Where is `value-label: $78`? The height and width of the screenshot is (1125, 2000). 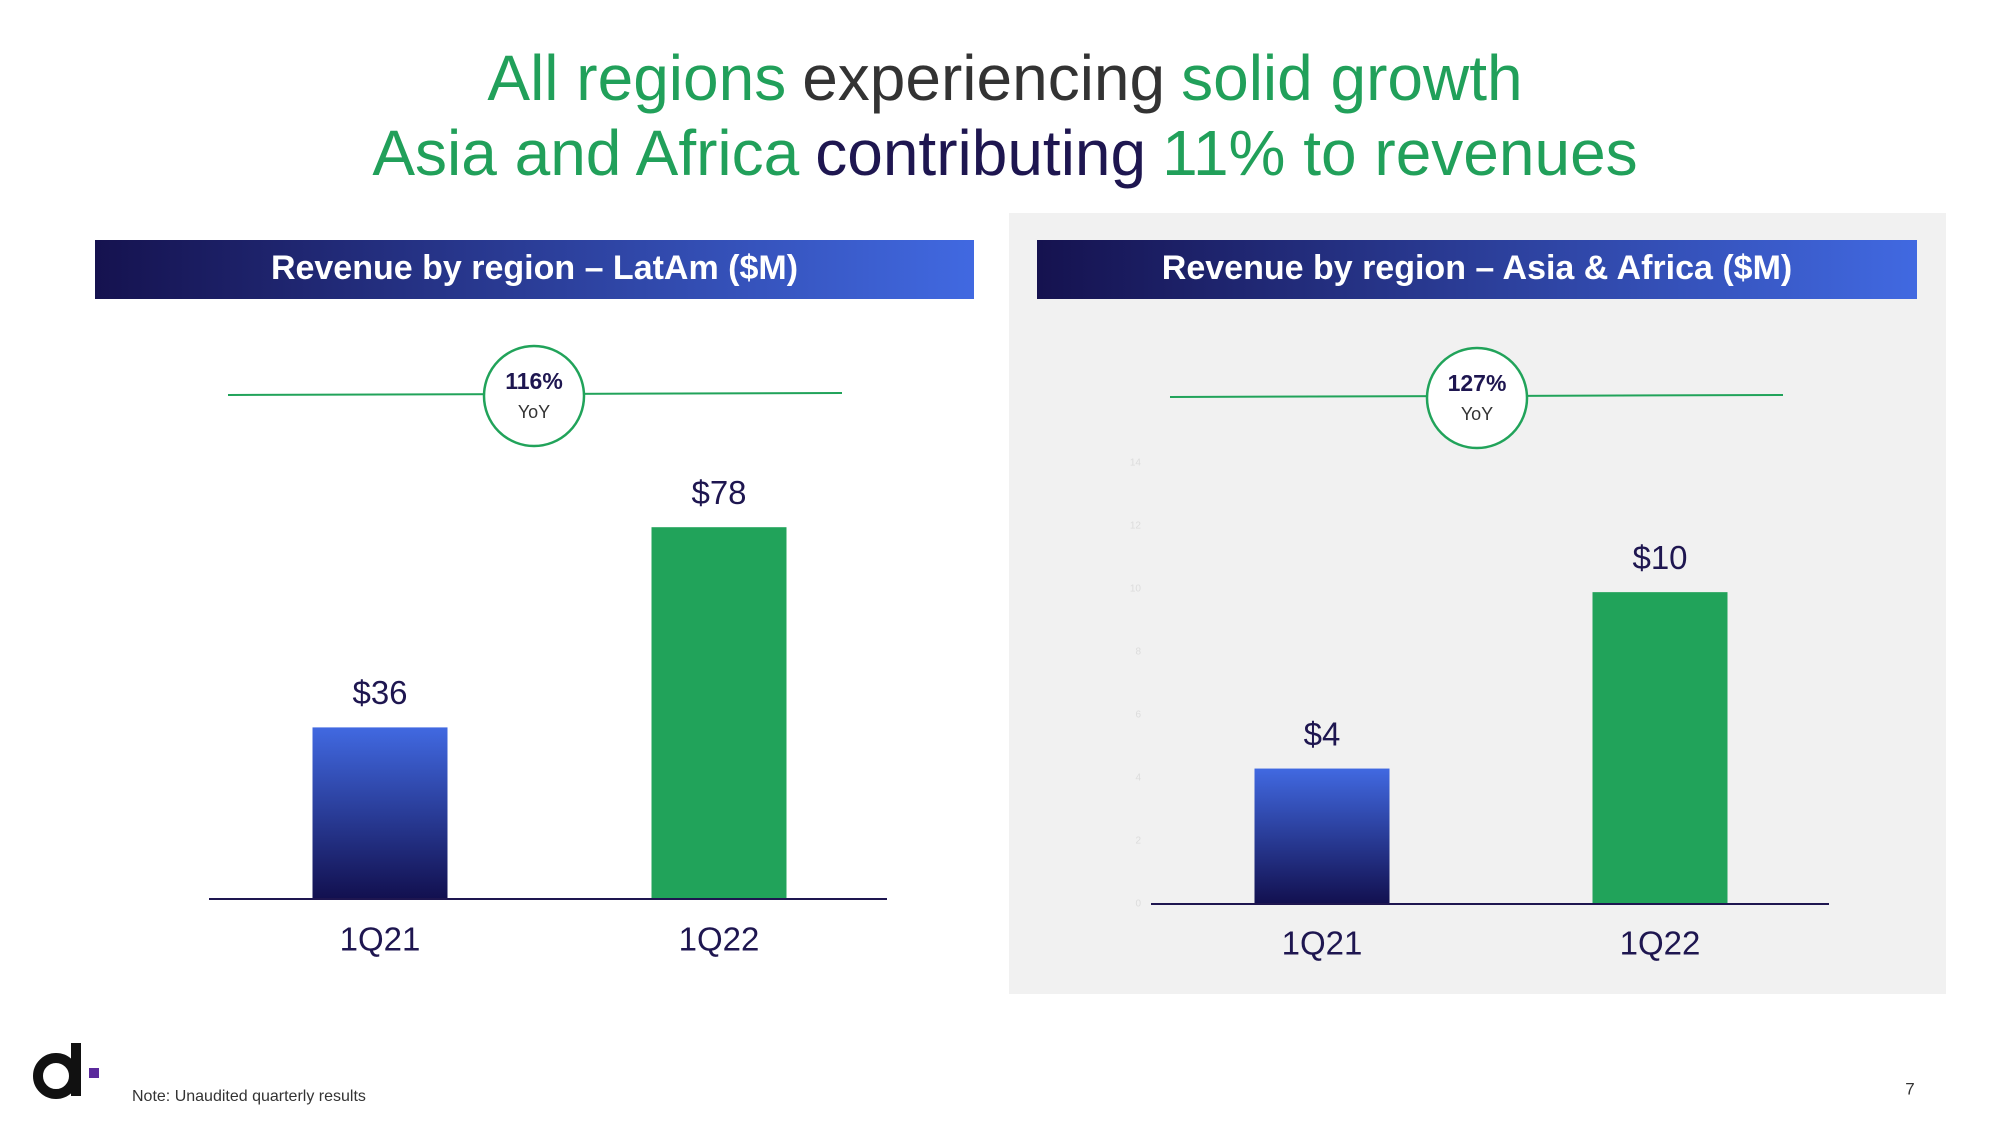 value-label: $78 is located at coordinates (718, 492).